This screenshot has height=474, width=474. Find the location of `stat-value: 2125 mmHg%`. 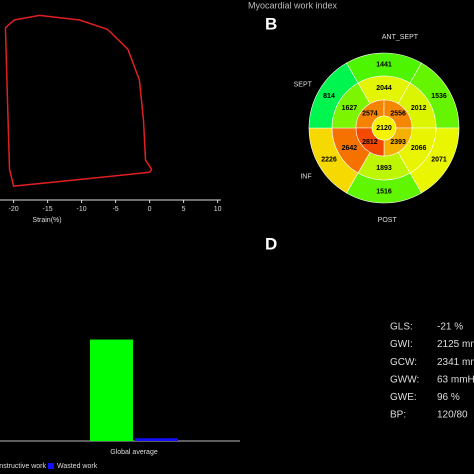

stat-value: 2125 mmHg% is located at coordinates (455, 344).